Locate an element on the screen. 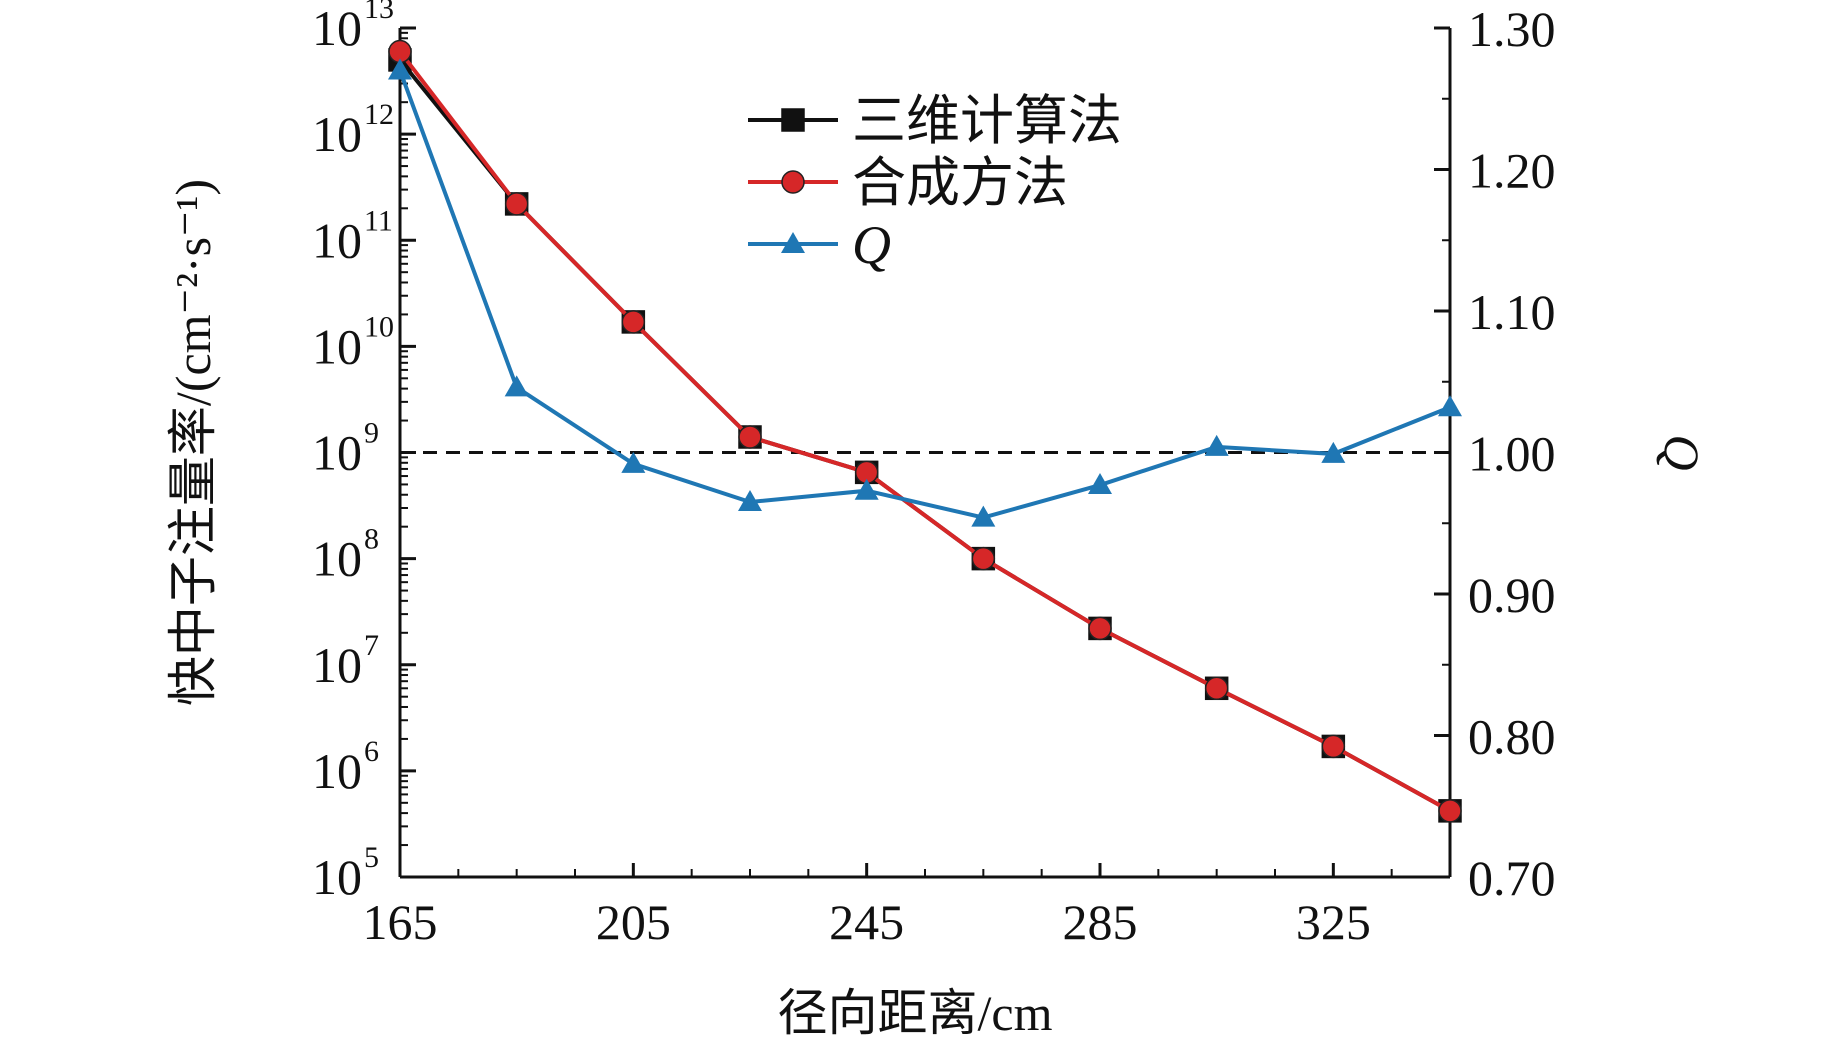 The height and width of the screenshot is (1043, 1843). y-right-tick-label: 1.10 is located at coordinates (1512, 312).